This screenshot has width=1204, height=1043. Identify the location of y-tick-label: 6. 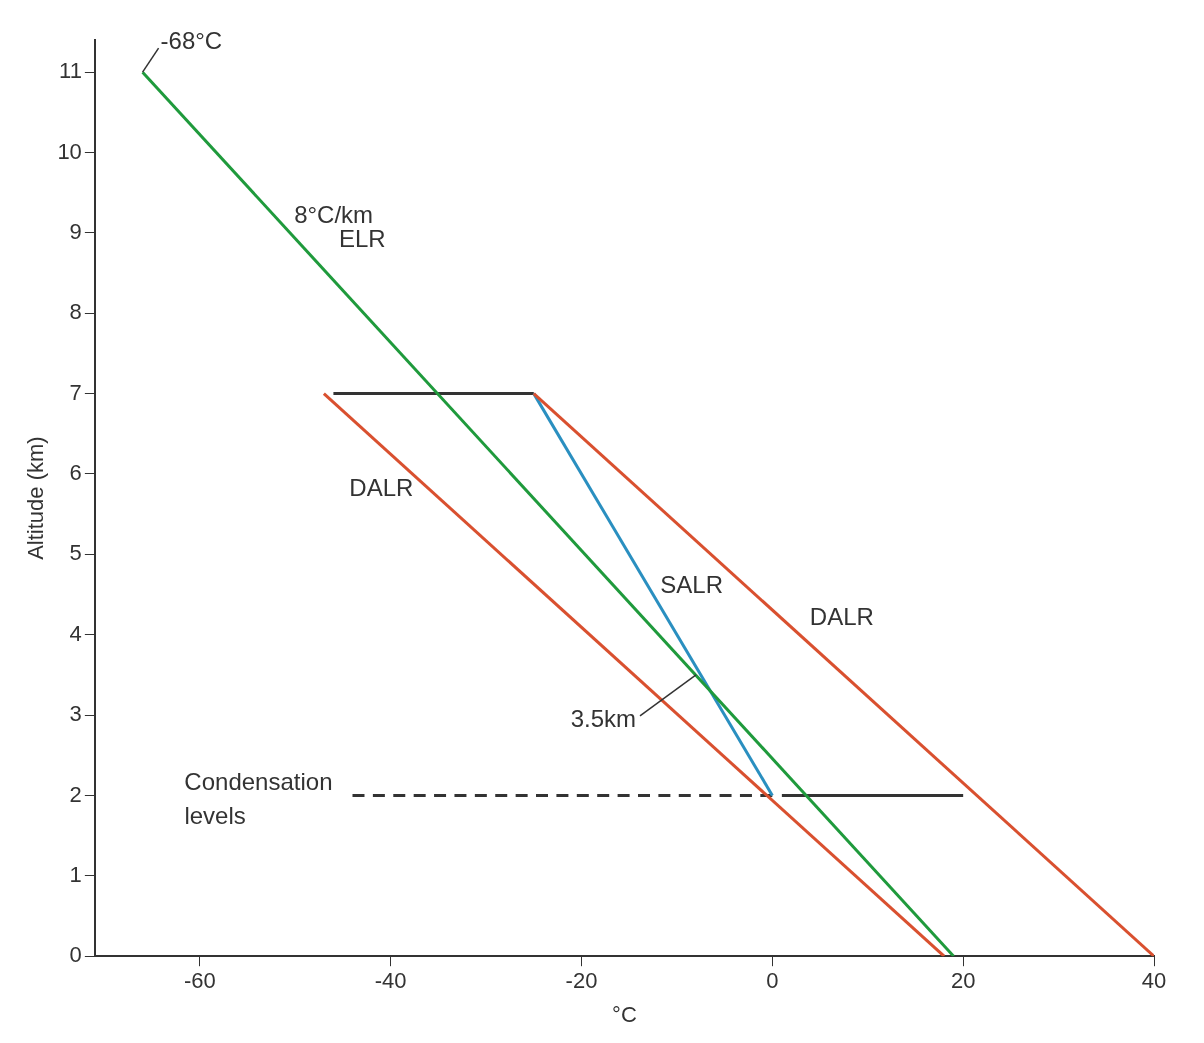
(75, 473).